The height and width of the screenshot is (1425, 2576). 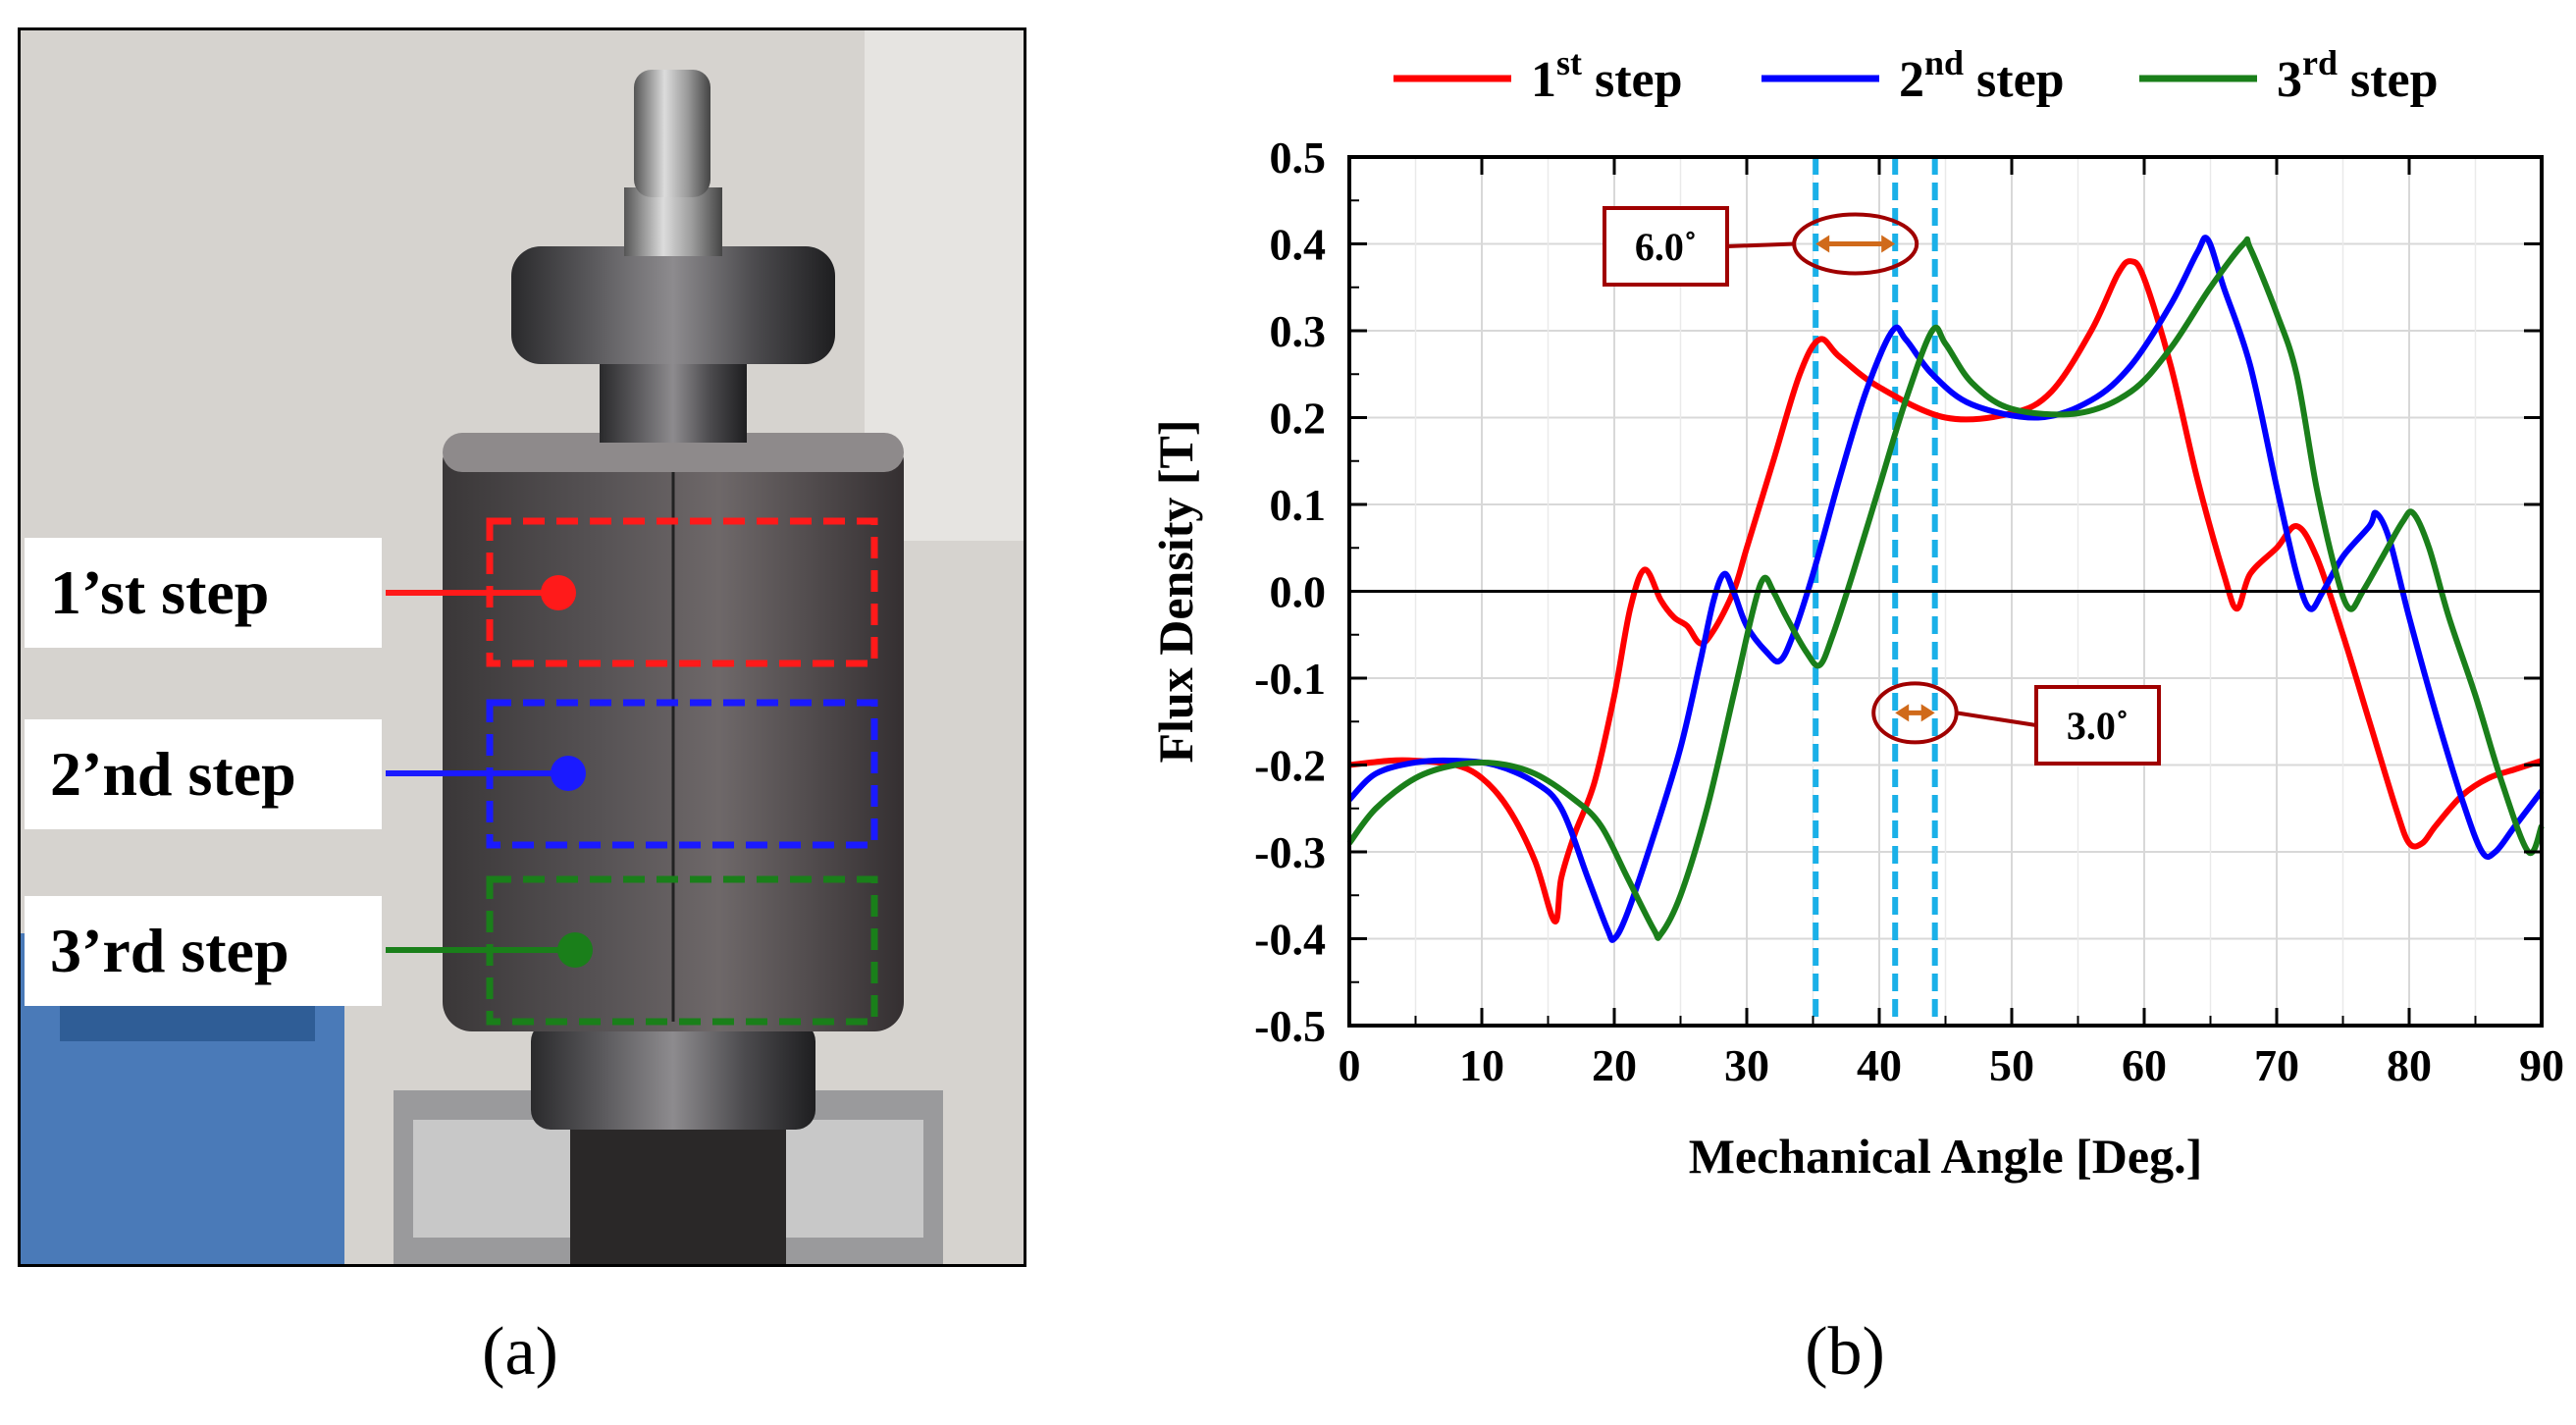 I want to click on legend-label-2: 2nd step, so click(x=1982, y=75).